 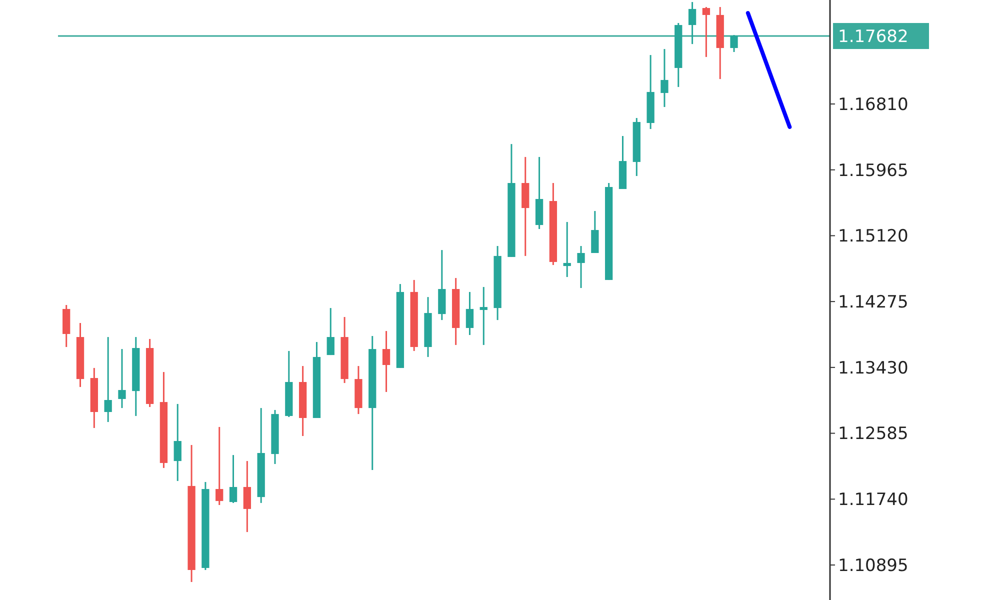 I want to click on y-tick-label: 1.15965, so click(x=873, y=170).